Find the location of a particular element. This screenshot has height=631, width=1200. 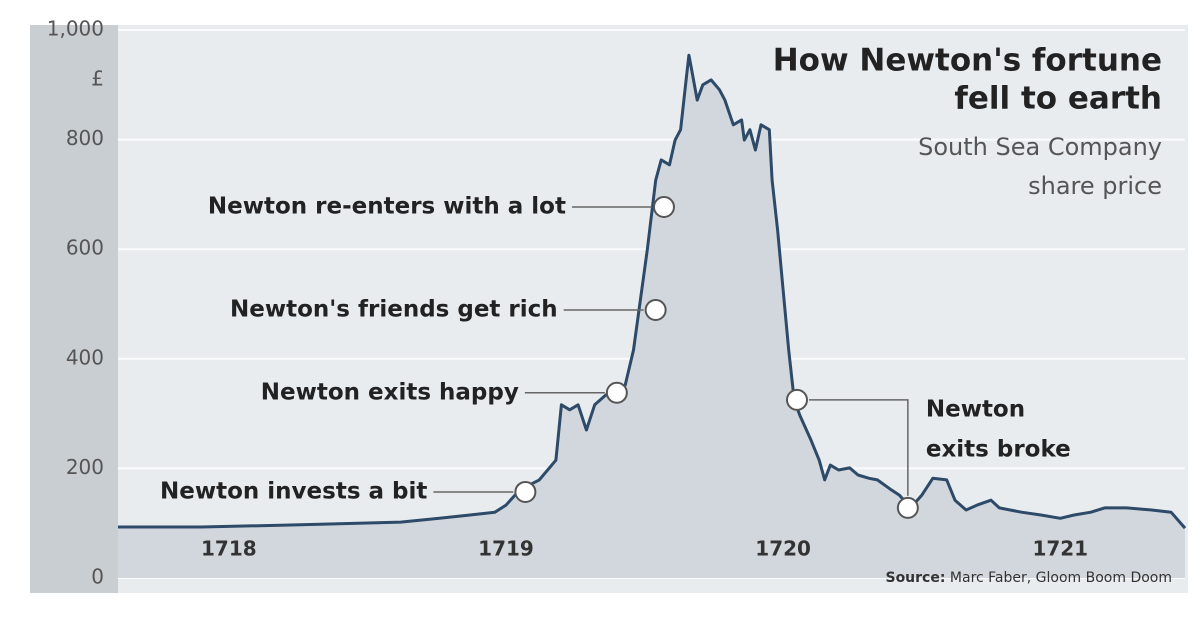

y-axis-band is located at coordinates (74, 309).